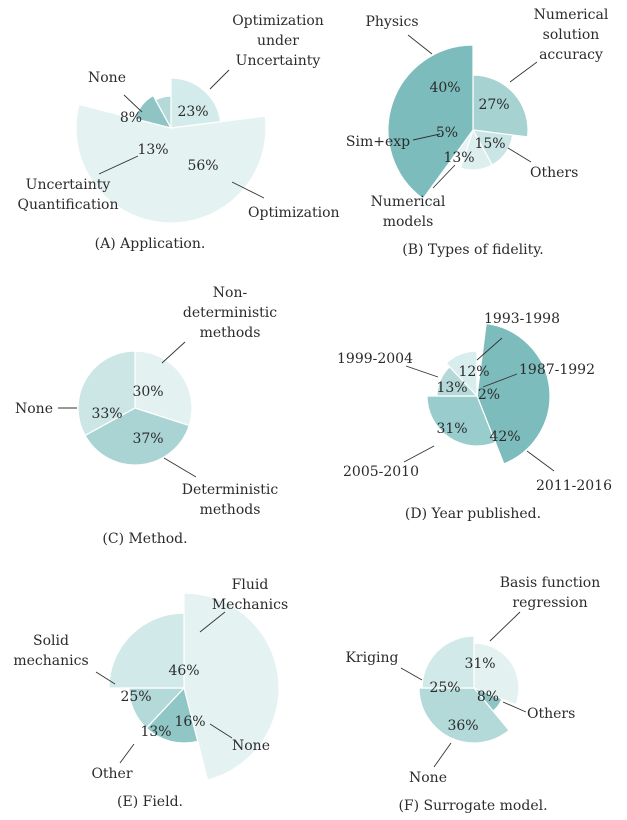  Describe the element at coordinates (496, 674) in the screenshot. I see `slice-basis-function-regression` at that location.